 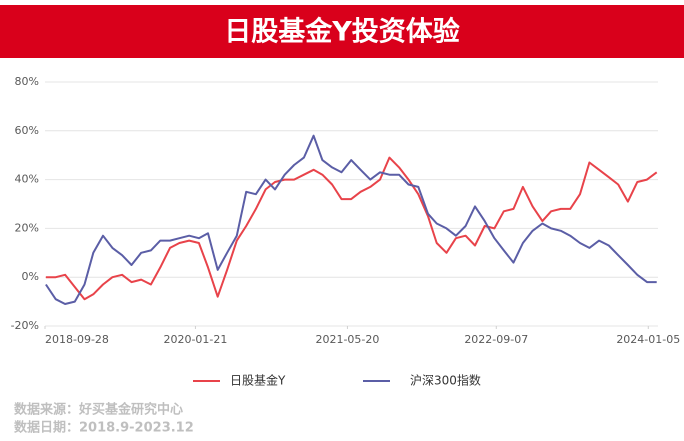 What do you see at coordinates (98, 410) in the screenshot?
I see `source-note: 数据来源：好买基金研究中心` at bounding box center [98, 410].